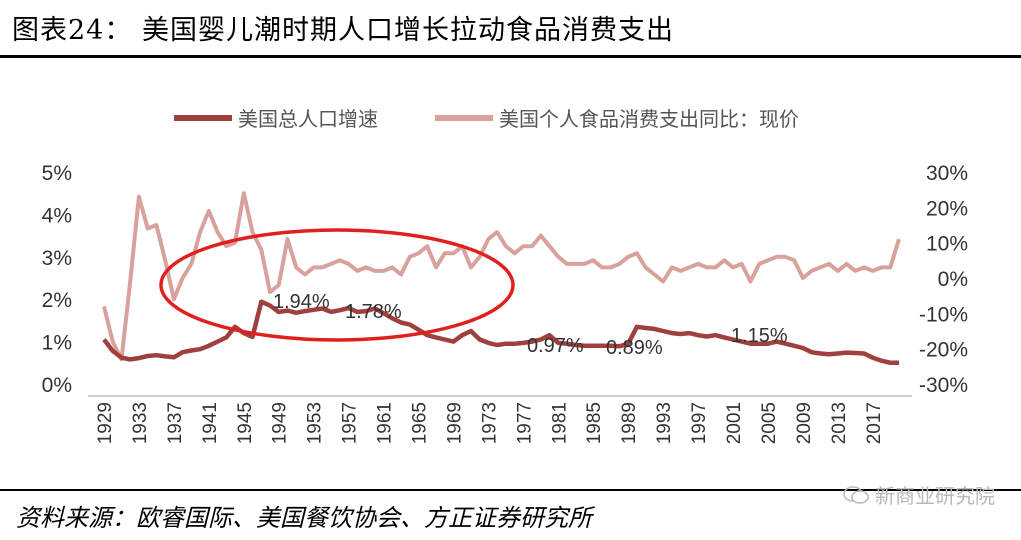 The image size is (1021, 540). I want to click on x-tick-label: 1933, so click(140, 423).